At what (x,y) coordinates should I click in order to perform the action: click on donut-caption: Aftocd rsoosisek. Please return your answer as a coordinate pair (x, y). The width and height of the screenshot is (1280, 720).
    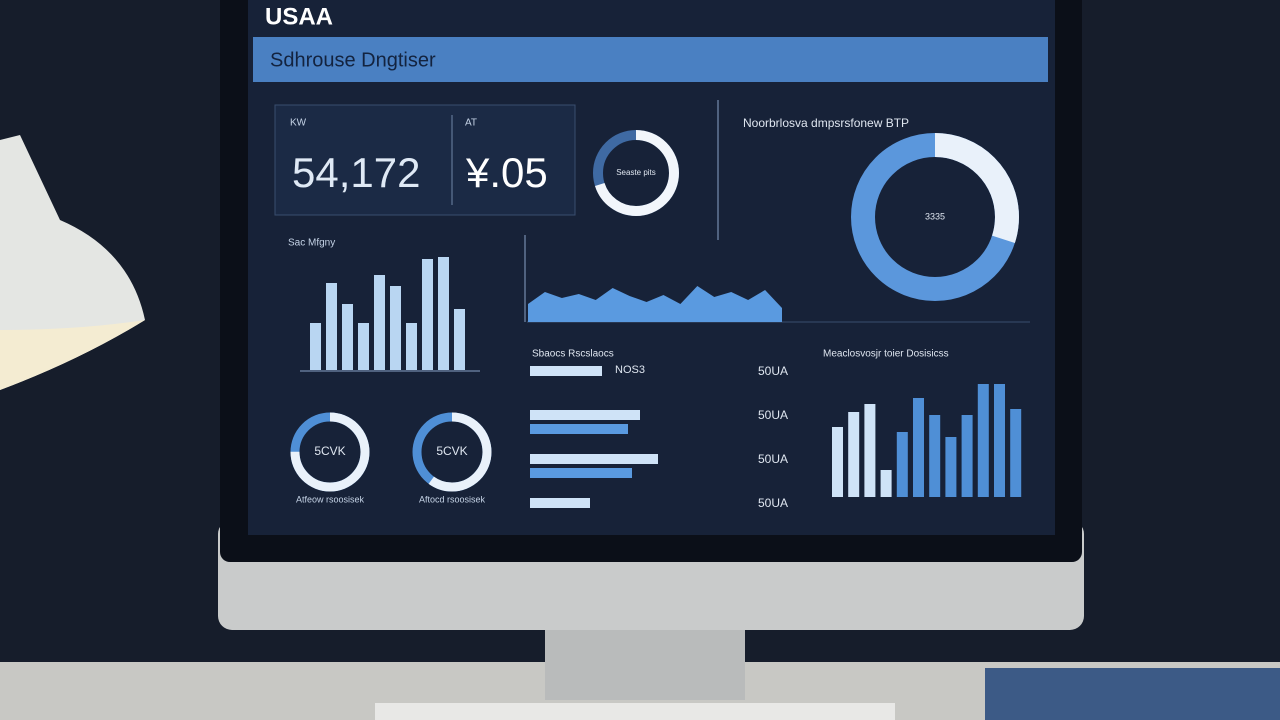
    Looking at the image, I should click on (452, 499).